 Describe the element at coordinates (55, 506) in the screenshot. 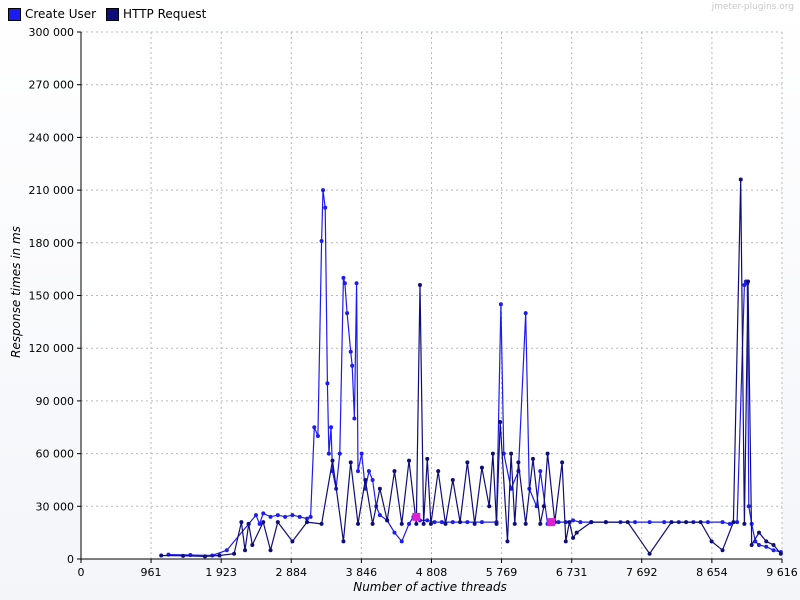

I see `y-tick-label: 30 000` at that location.